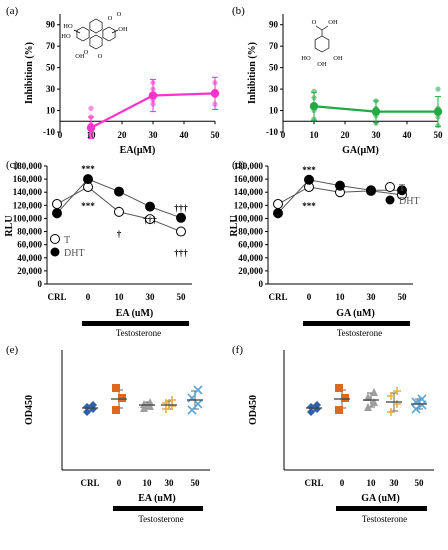 The width and height of the screenshot is (448, 550). What do you see at coordinates (250, 271) in the screenshot?
I see `y-tick-label: 20,000` at bounding box center [250, 271].